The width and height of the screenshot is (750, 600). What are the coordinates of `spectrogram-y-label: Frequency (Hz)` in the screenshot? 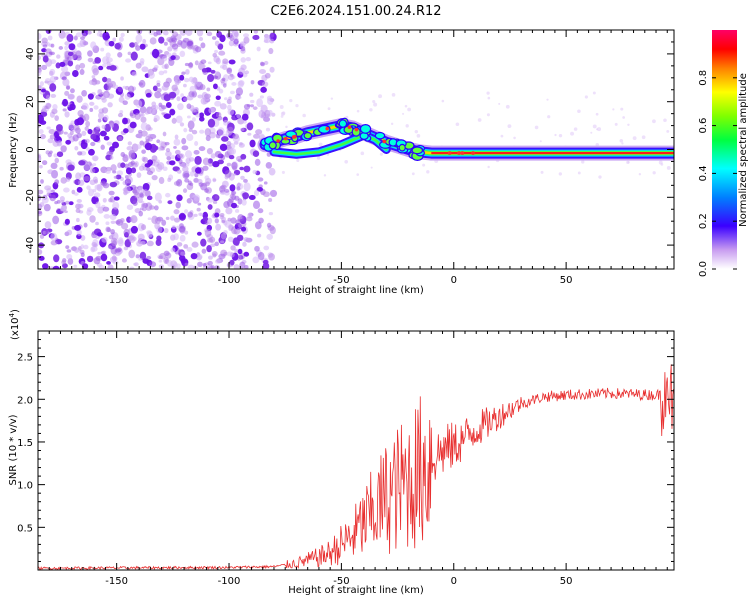 It's located at (13, 150).